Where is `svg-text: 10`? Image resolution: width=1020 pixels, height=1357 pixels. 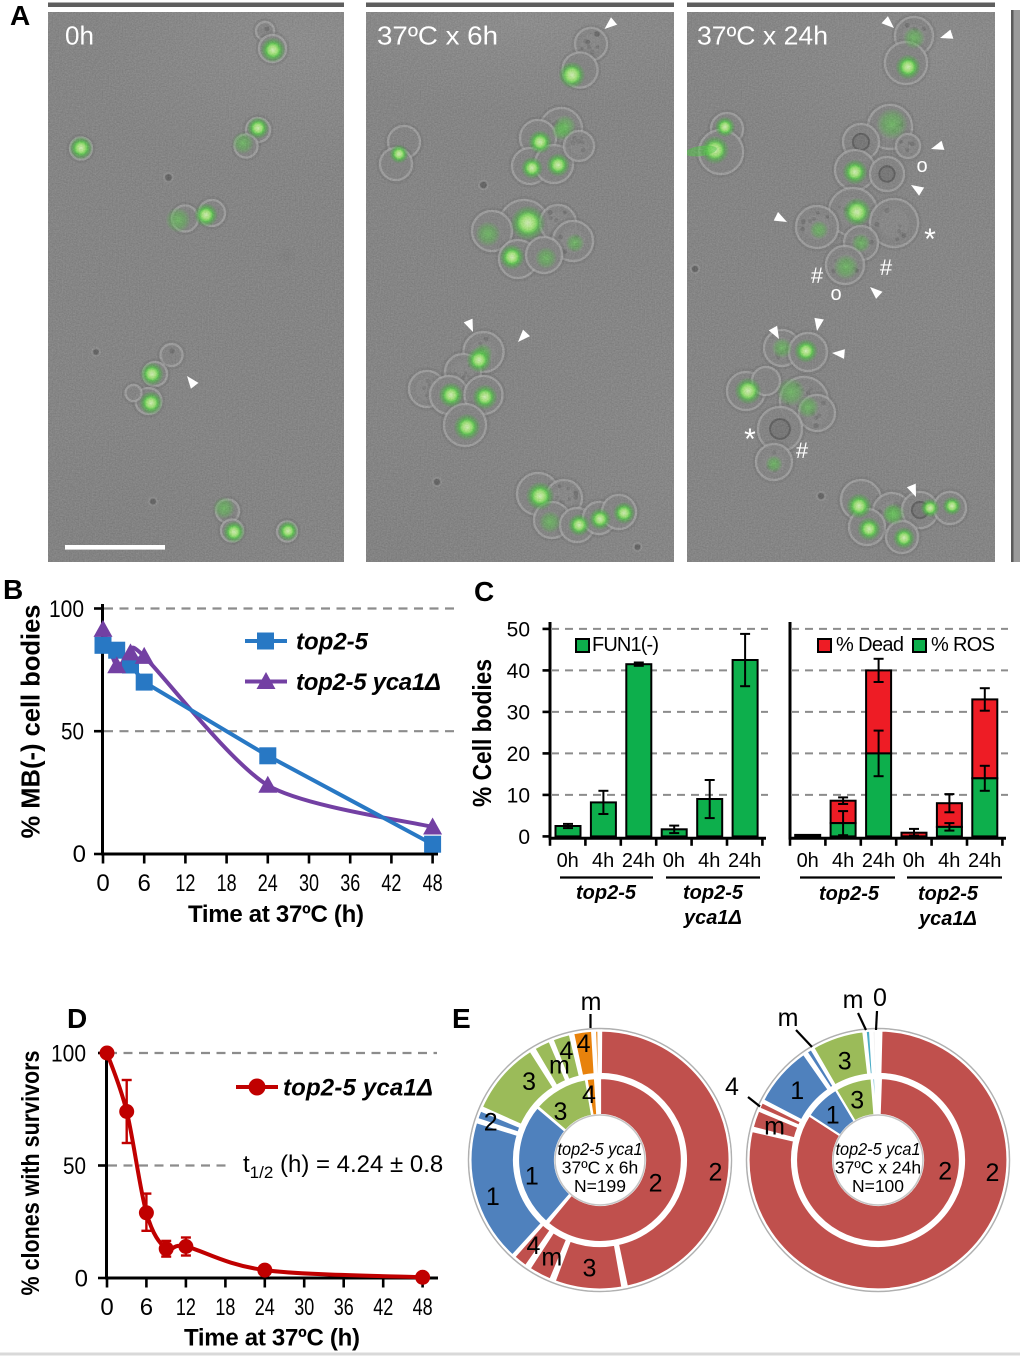 svg-text: 10 is located at coordinates (518, 795).